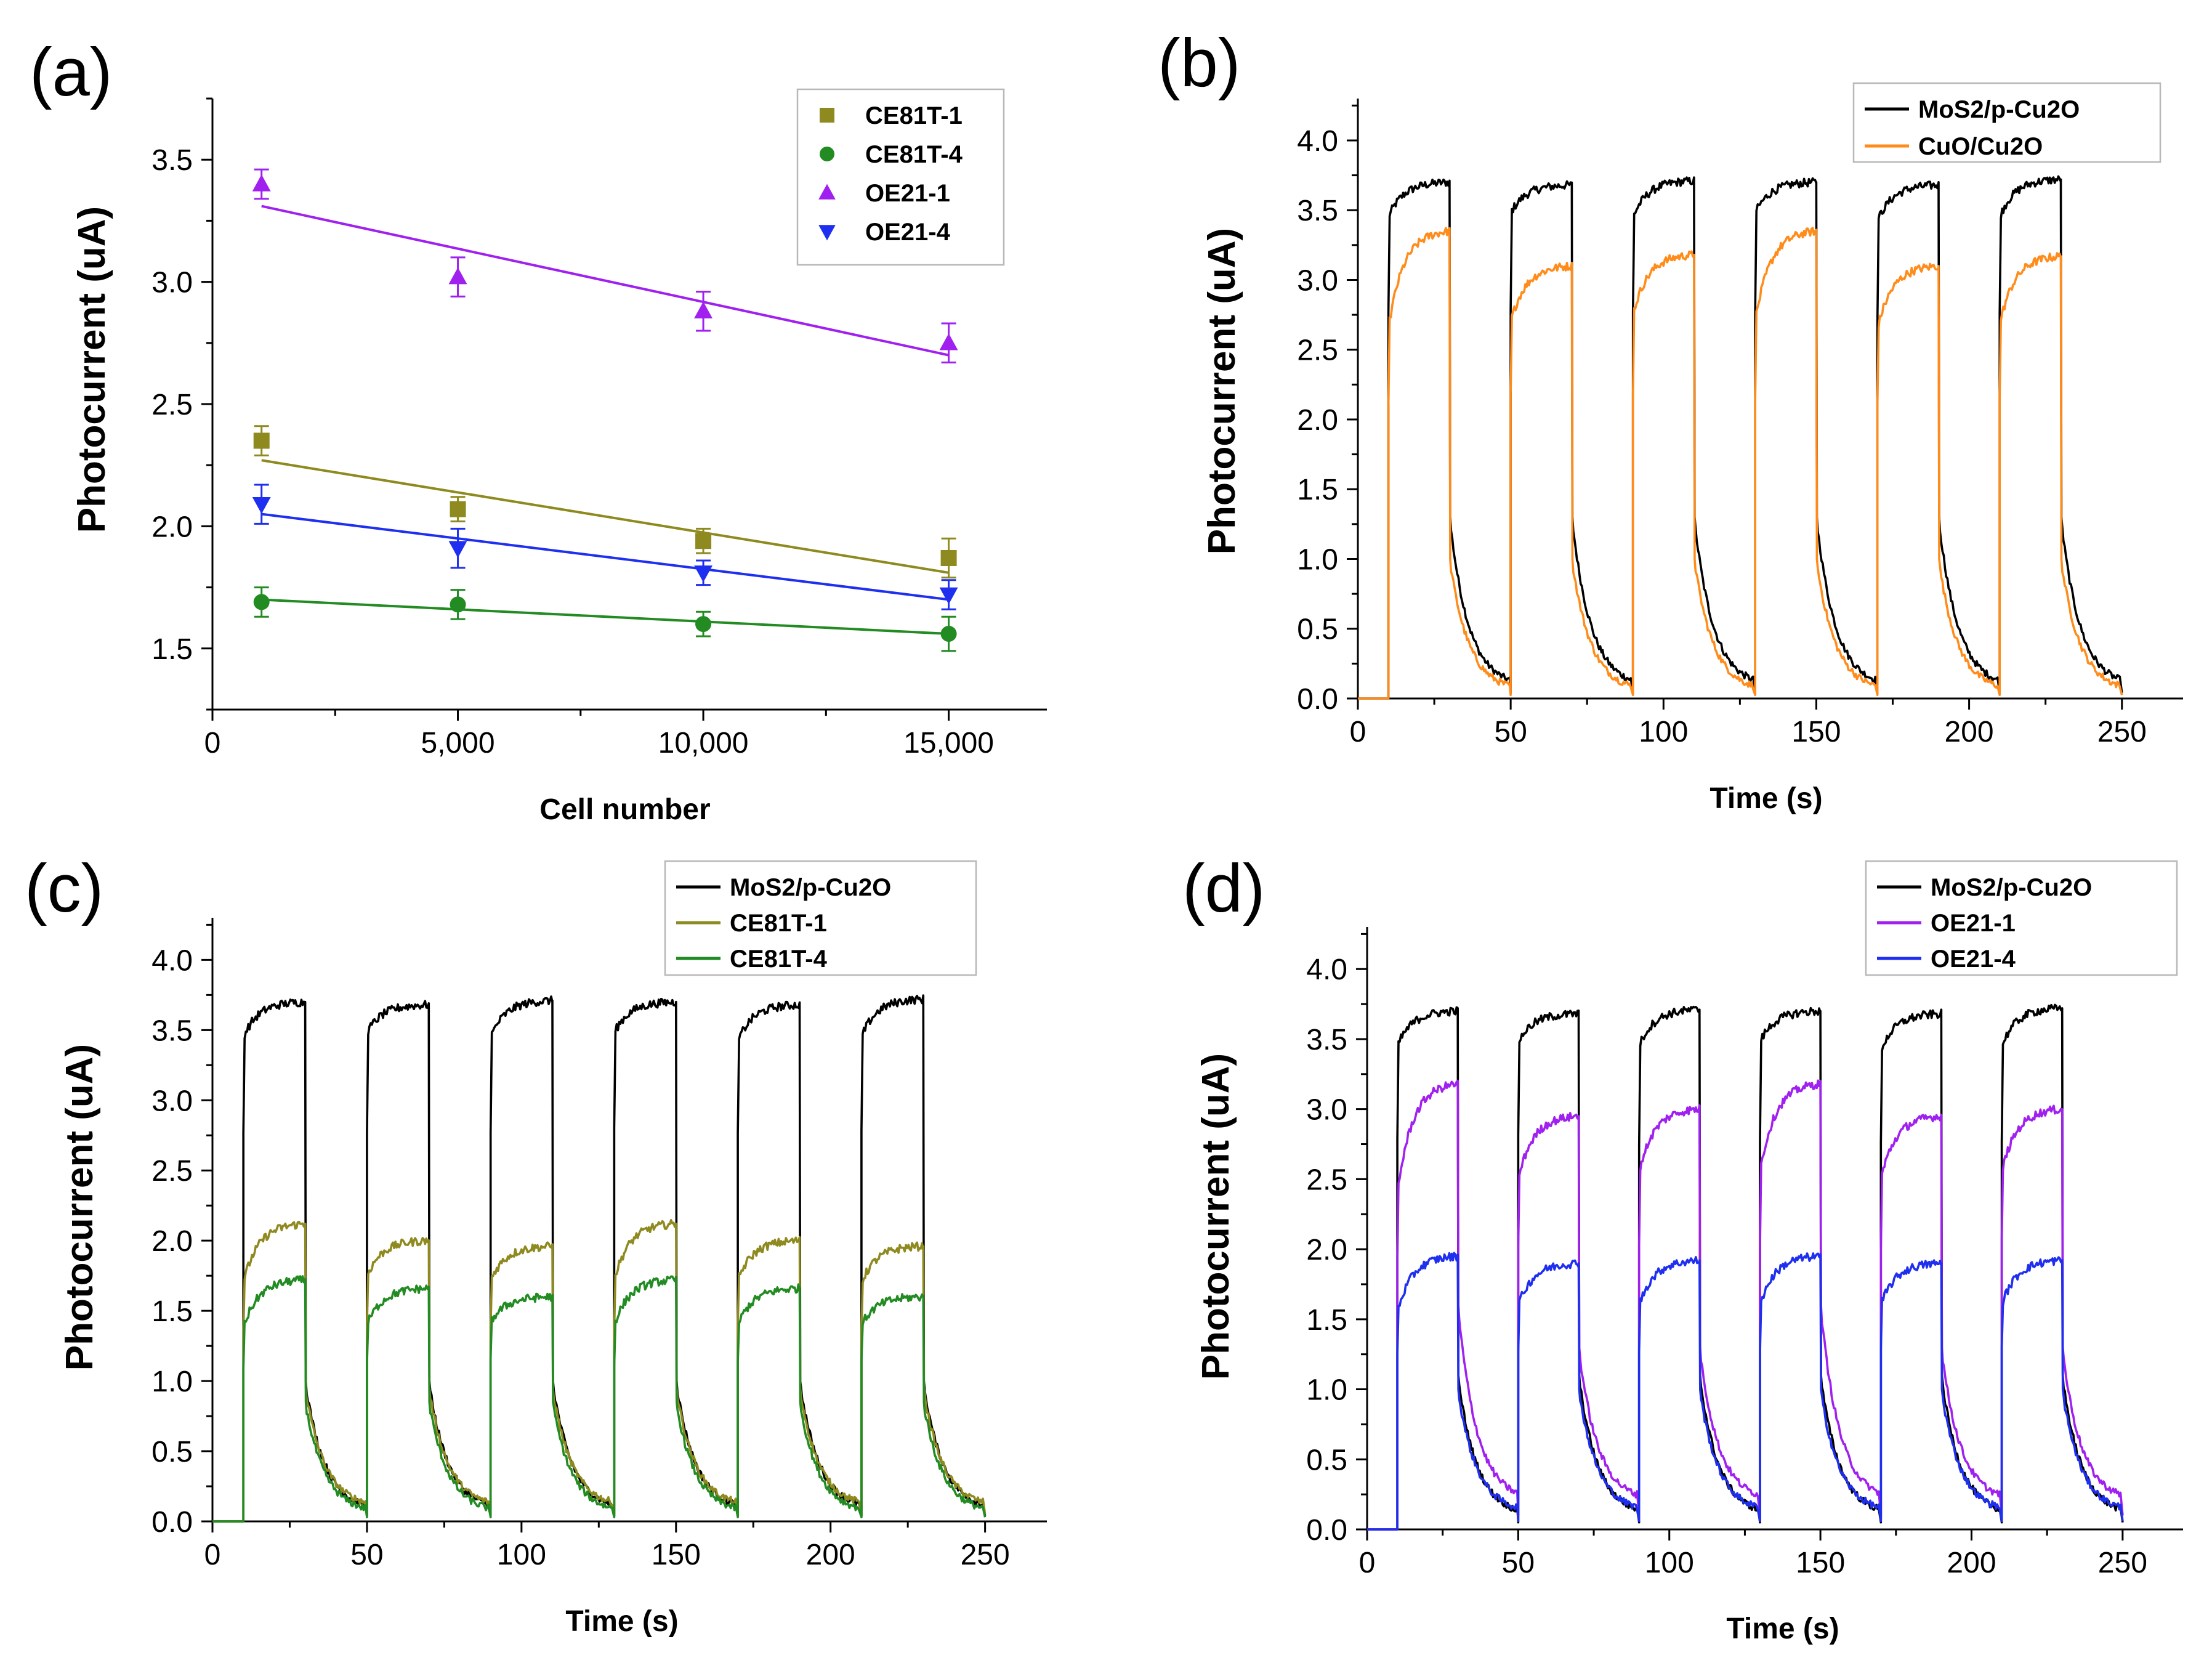 Image resolution: width=2212 pixels, height=1668 pixels. What do you see at coordinates (1326, 1530) in the screenshot?
I see `y-tick-label-d: 0.0` at bounding box center [1326, 1530].